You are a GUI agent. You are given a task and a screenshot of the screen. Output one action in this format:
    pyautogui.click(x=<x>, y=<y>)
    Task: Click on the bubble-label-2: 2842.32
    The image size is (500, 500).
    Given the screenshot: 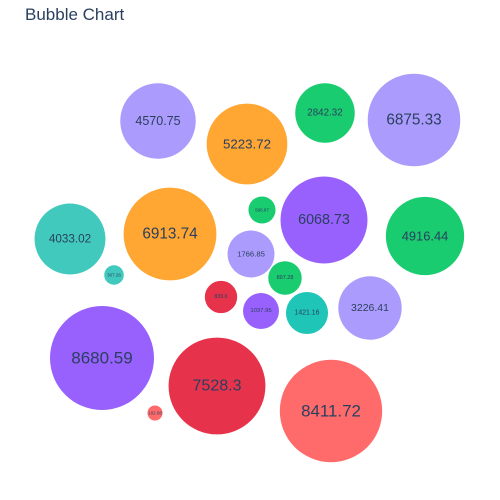 What is the action you would take?
    pyautogui.click(x=324, y=113)
    